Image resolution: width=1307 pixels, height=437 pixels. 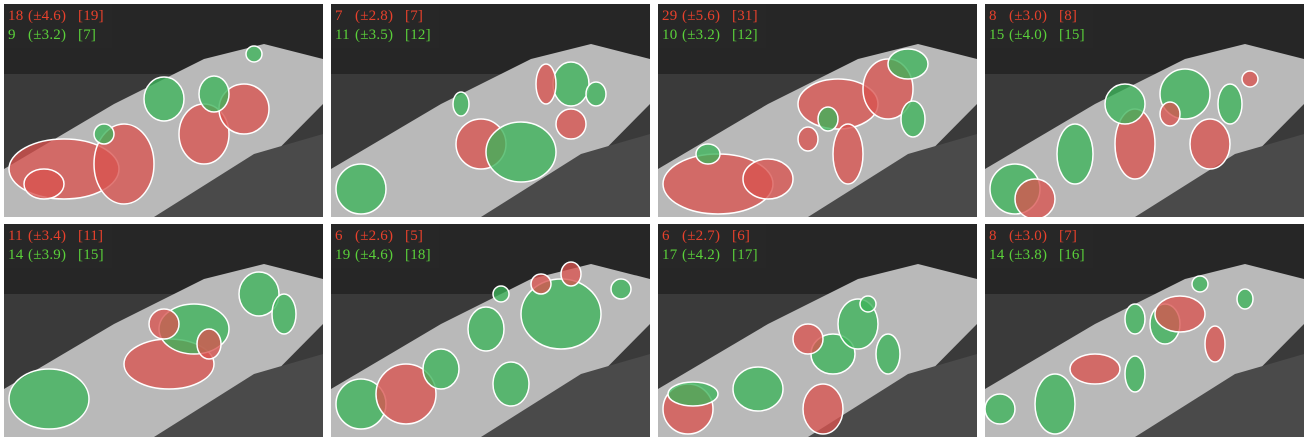 What do you see at coordinates (1028, 255) in the screenshot?
I see `green-std: (±3.8)` at bounding box center [1028, 255].